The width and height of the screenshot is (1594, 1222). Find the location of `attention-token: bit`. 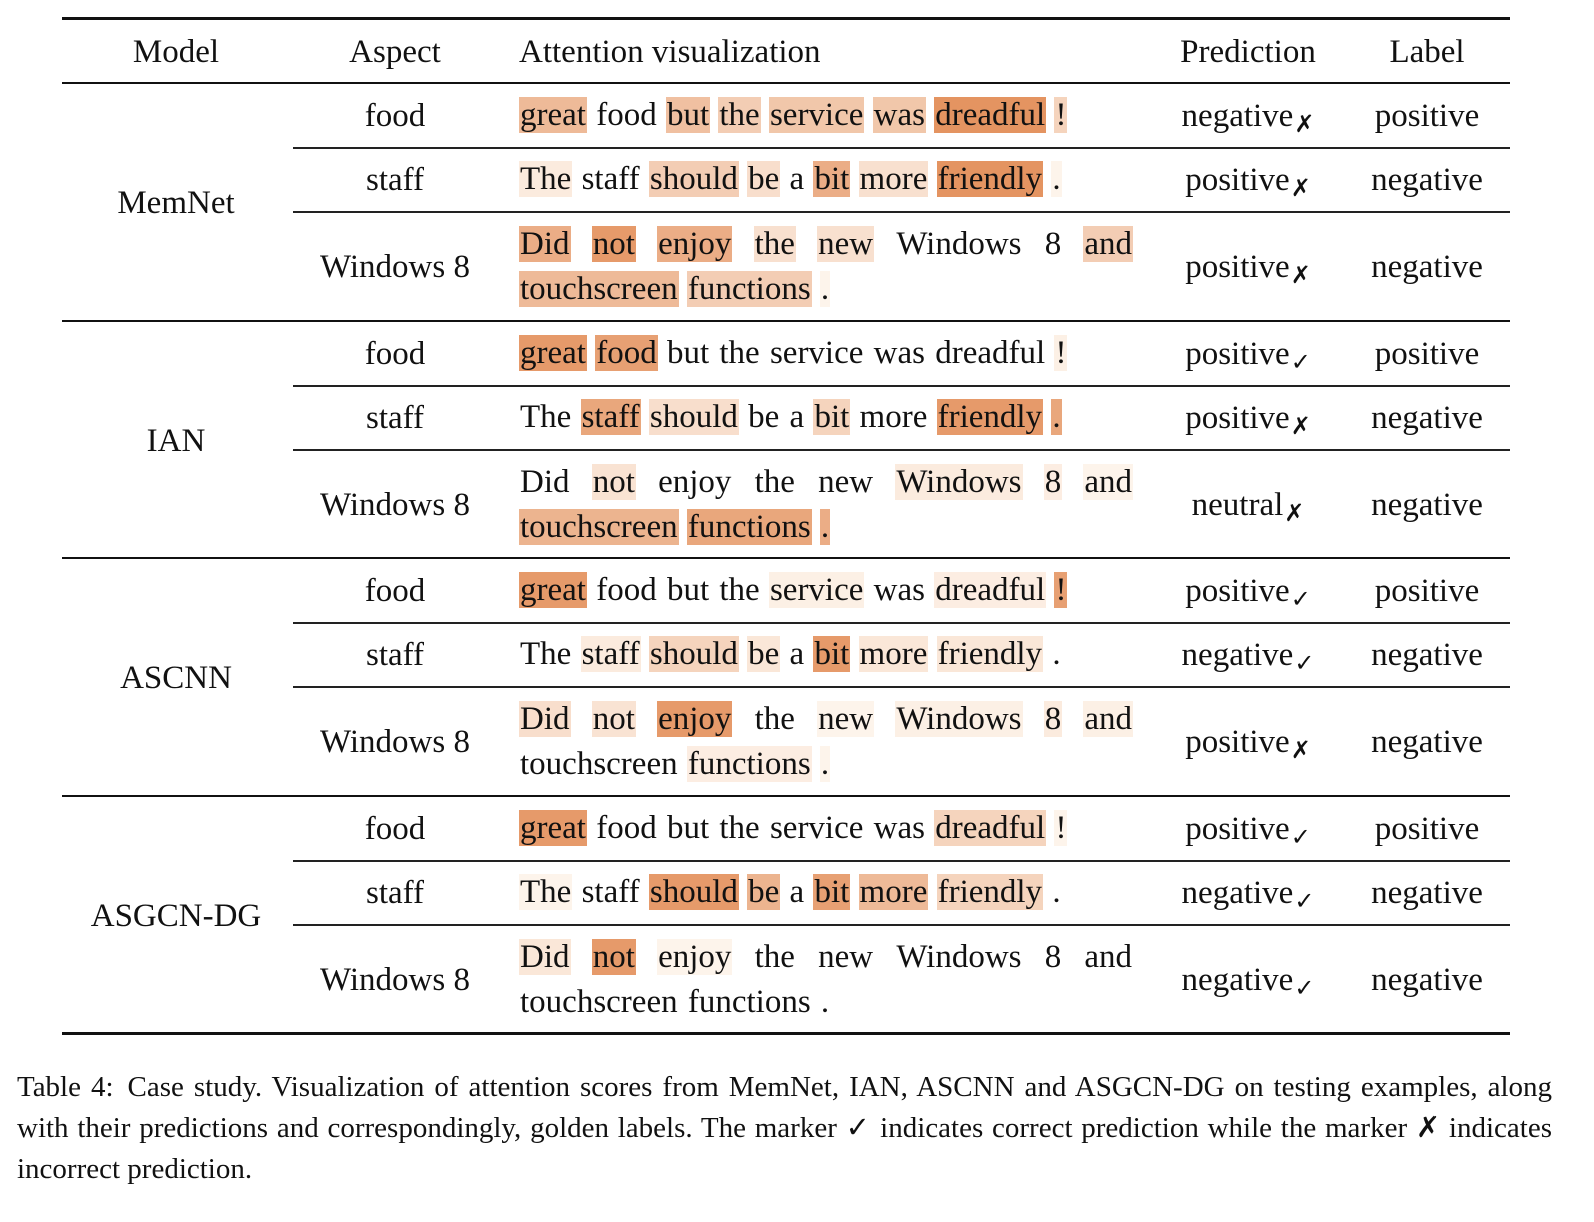

attention-token: bit is located at coordinates (832, 892).